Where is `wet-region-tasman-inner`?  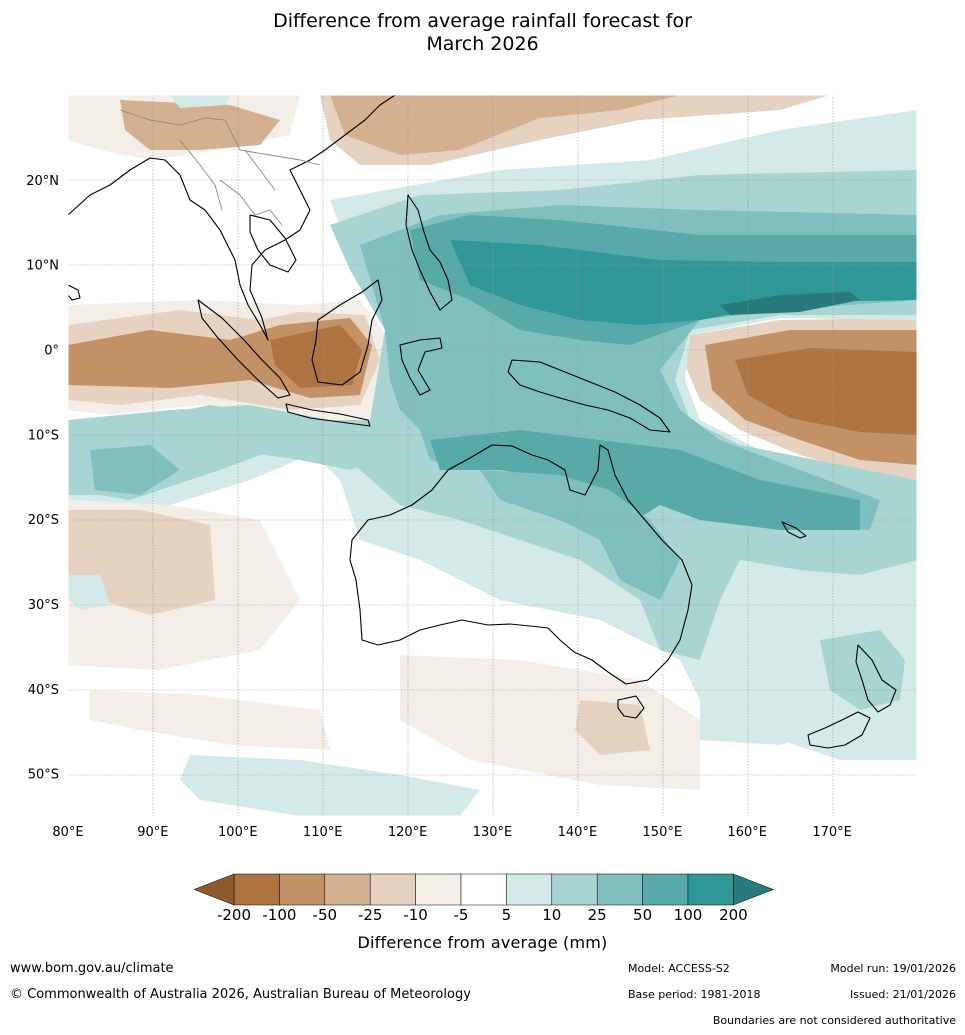 wet-region-tasman-inner is located at coordinates (862, 670).